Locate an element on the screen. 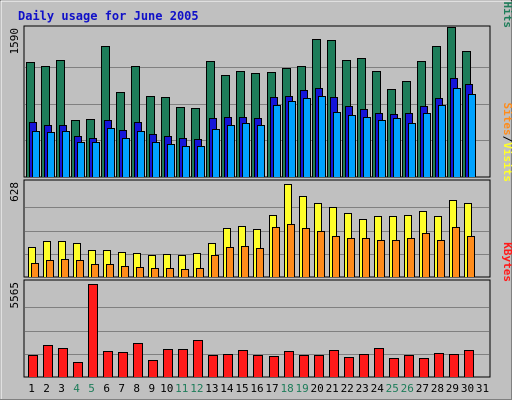 The width and height of the screenshot is (512, 405). x-tick-label-6: 6 is located at coordinates (106, 388).